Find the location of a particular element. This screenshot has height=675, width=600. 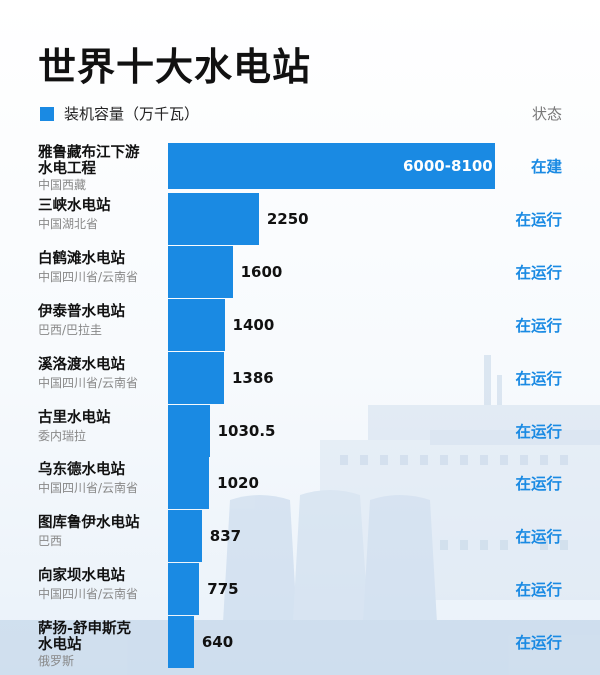

station-name: 图库鲁伊水电站 is located at coordinates (102, 523).